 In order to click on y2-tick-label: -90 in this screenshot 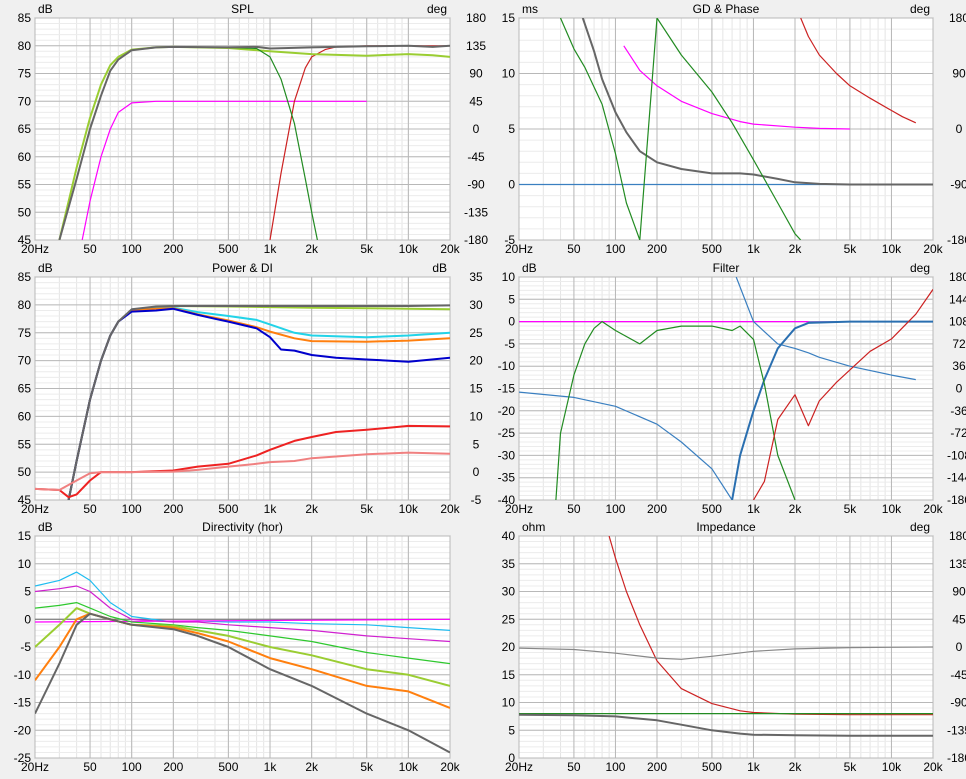, I will do `click(476, 185)`.